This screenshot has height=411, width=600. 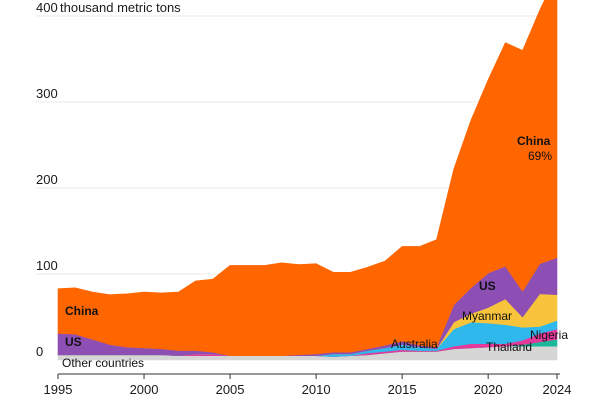 I want to click on annotation-us-upper: US, so click(x=487, y=286).